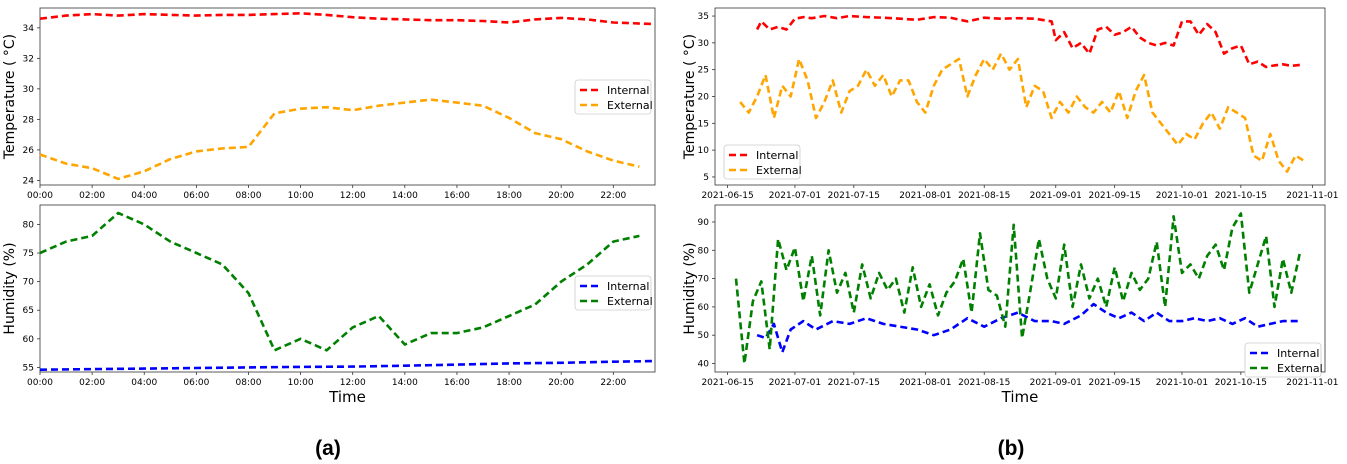 The height and width of the screenshot is (464, 1347). Describe the element at coordinates (1114, 383) in the screenshot. I see `x-tick-label: 2021-09-15` at that location.